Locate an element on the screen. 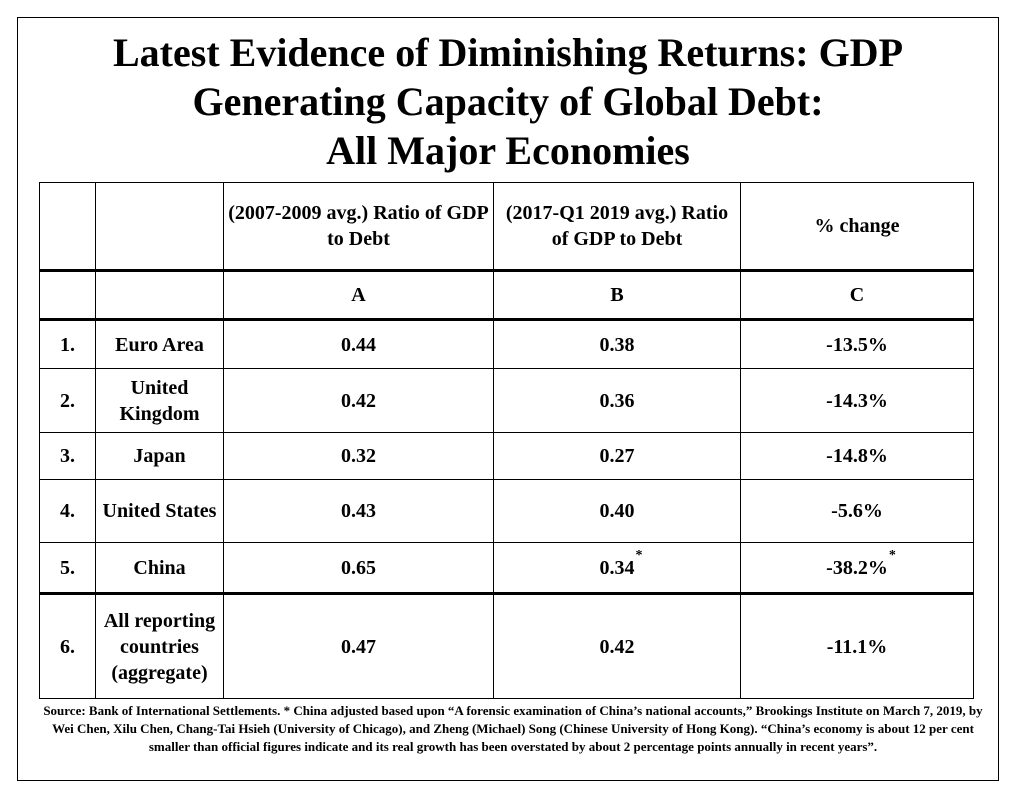  title-line-3: All Major Economies is located at coordinates (508, 150).